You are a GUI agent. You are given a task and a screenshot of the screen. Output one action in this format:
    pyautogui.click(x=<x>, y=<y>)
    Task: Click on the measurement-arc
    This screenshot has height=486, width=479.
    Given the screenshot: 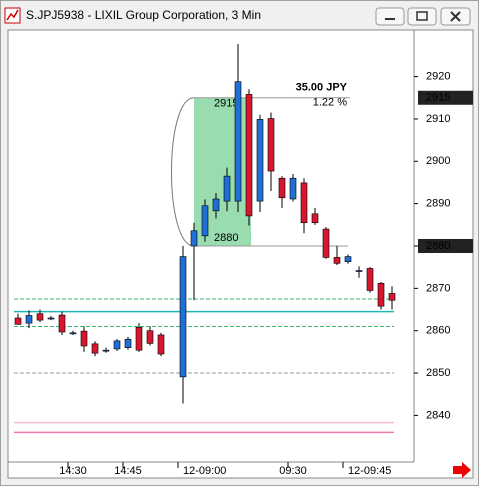 What is the action you would take?
    pyautogui.click(x=183, y=172)
    